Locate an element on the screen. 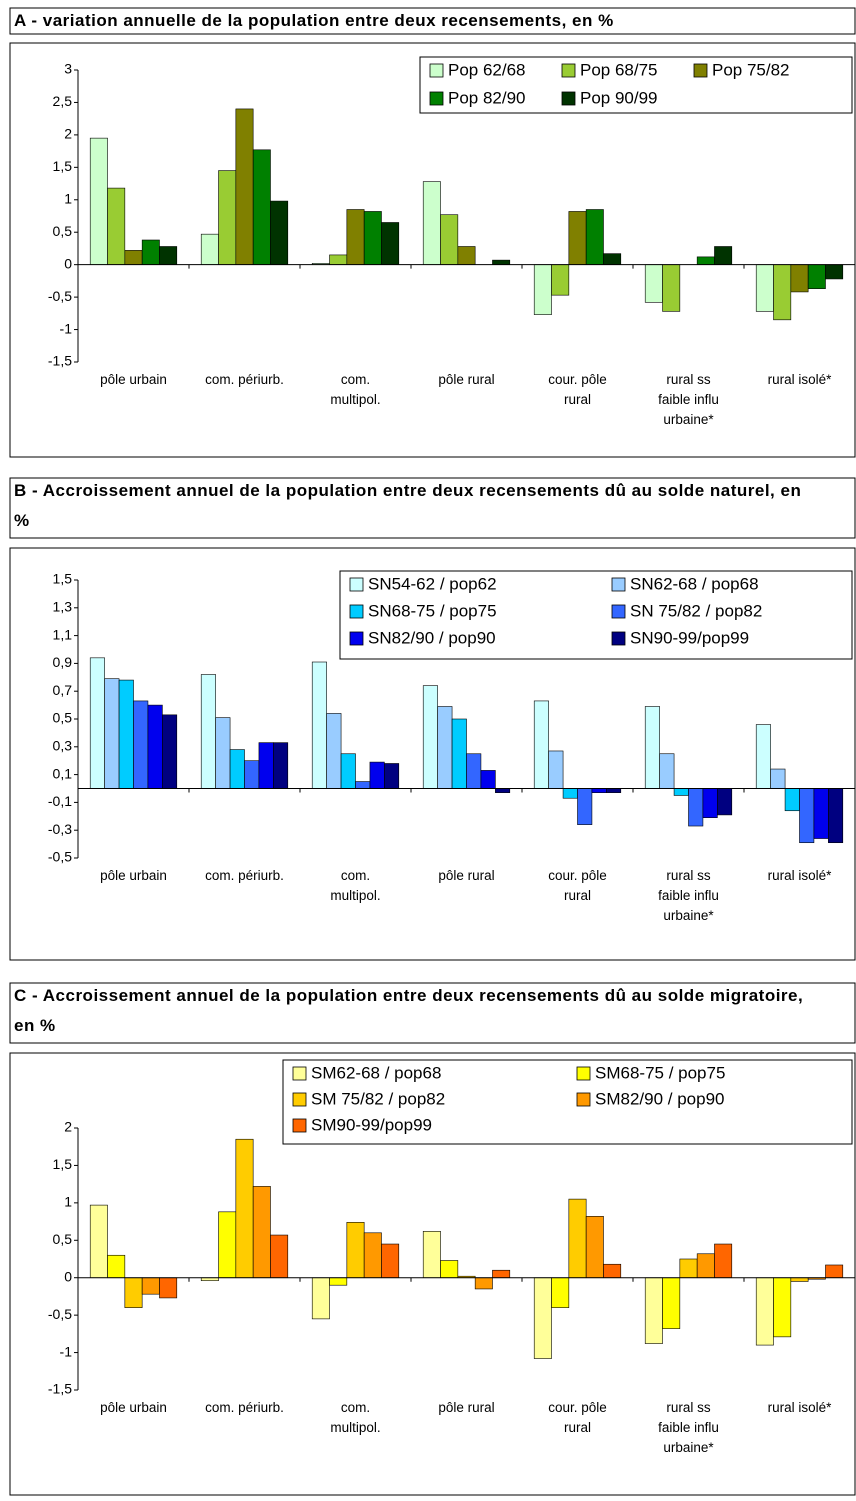  y-tick-label: 0,3 is located at coordinates (63, 746).